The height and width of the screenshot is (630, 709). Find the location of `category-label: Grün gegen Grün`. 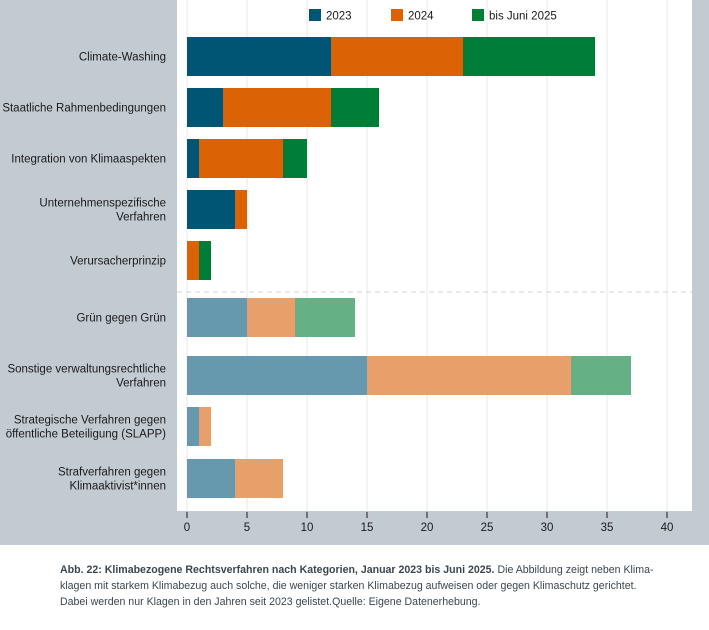

category-label: Grün gegen Grün is located at coordinates (121, 319).